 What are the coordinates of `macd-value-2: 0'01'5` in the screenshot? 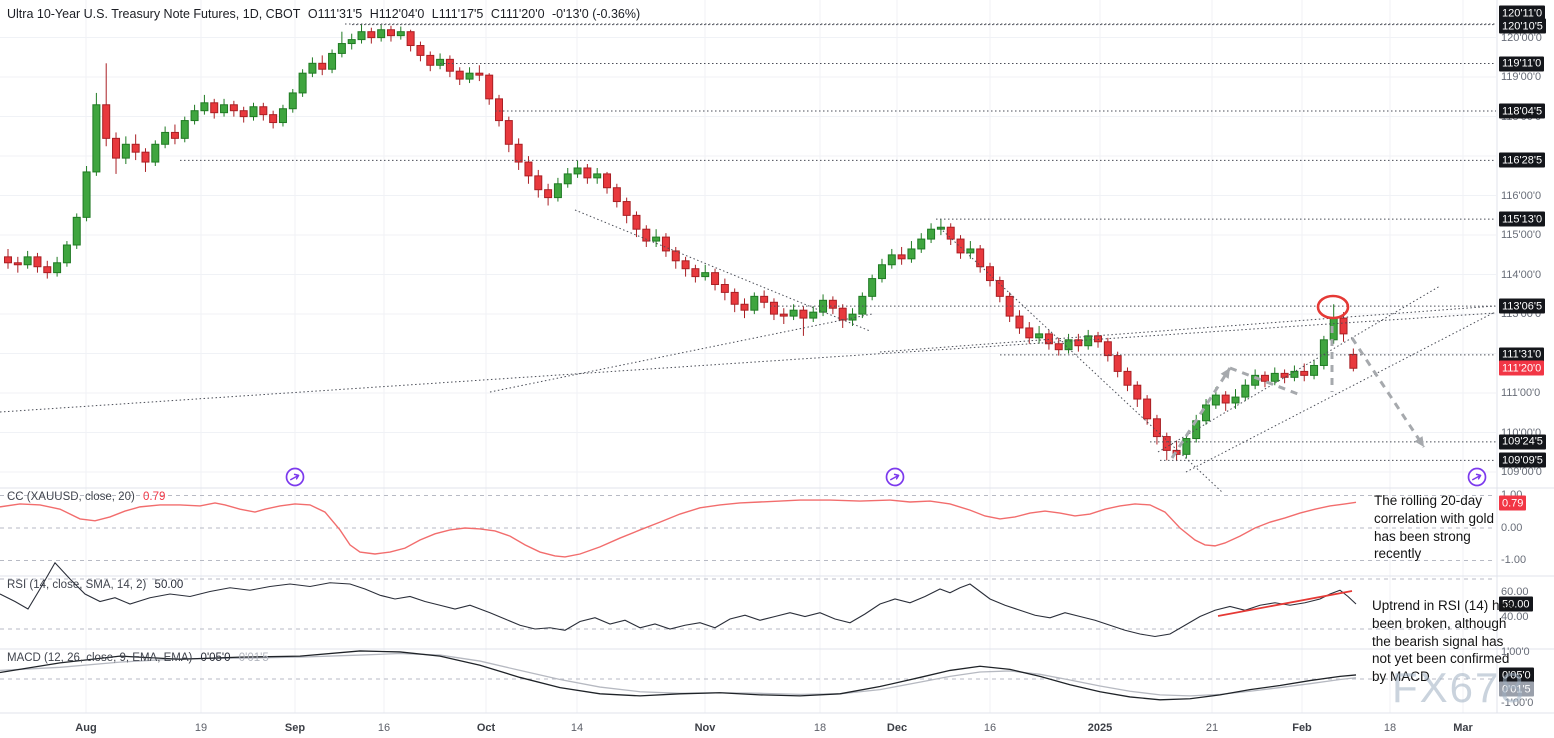 It's located at (253, 658).